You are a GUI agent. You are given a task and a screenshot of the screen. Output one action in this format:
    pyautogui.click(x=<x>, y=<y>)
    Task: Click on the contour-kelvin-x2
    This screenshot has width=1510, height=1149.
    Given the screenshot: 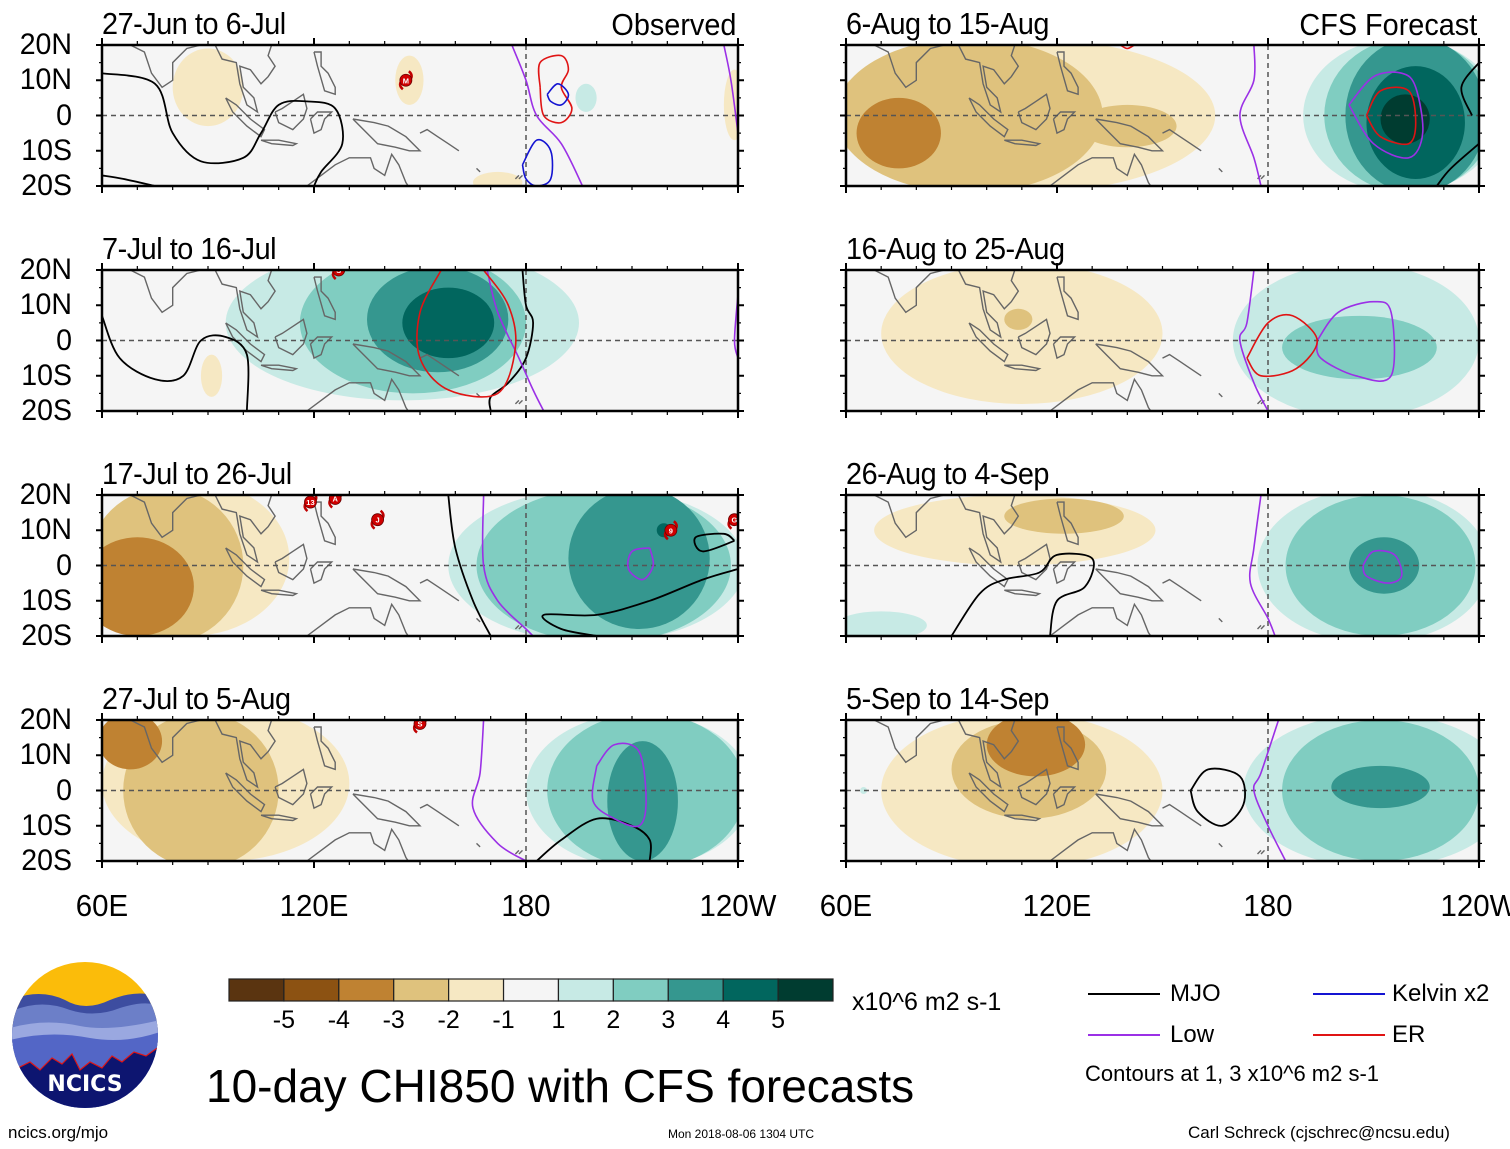 What is the action you would take?
    pyautogui.click(x=558, y=94)
    